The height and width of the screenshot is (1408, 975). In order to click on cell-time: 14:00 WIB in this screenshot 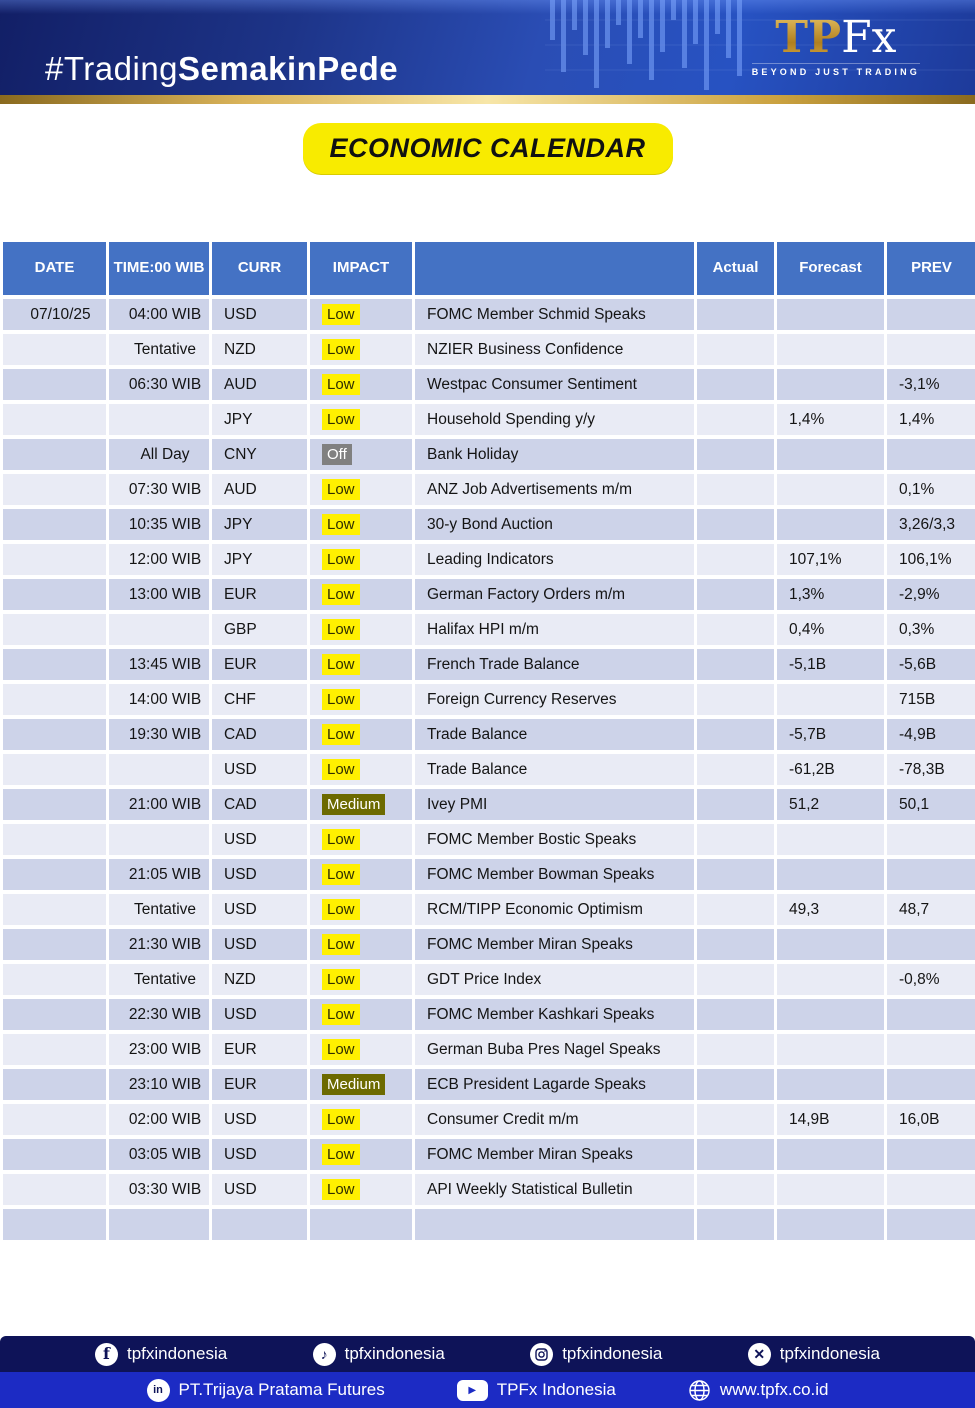, I will do `click(159, 699)`.